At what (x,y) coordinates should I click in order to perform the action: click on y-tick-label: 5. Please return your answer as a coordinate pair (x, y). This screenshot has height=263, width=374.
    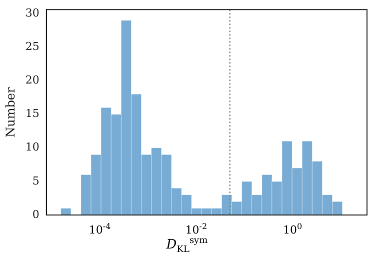
    Looking at the image, I should click on (36, 181).